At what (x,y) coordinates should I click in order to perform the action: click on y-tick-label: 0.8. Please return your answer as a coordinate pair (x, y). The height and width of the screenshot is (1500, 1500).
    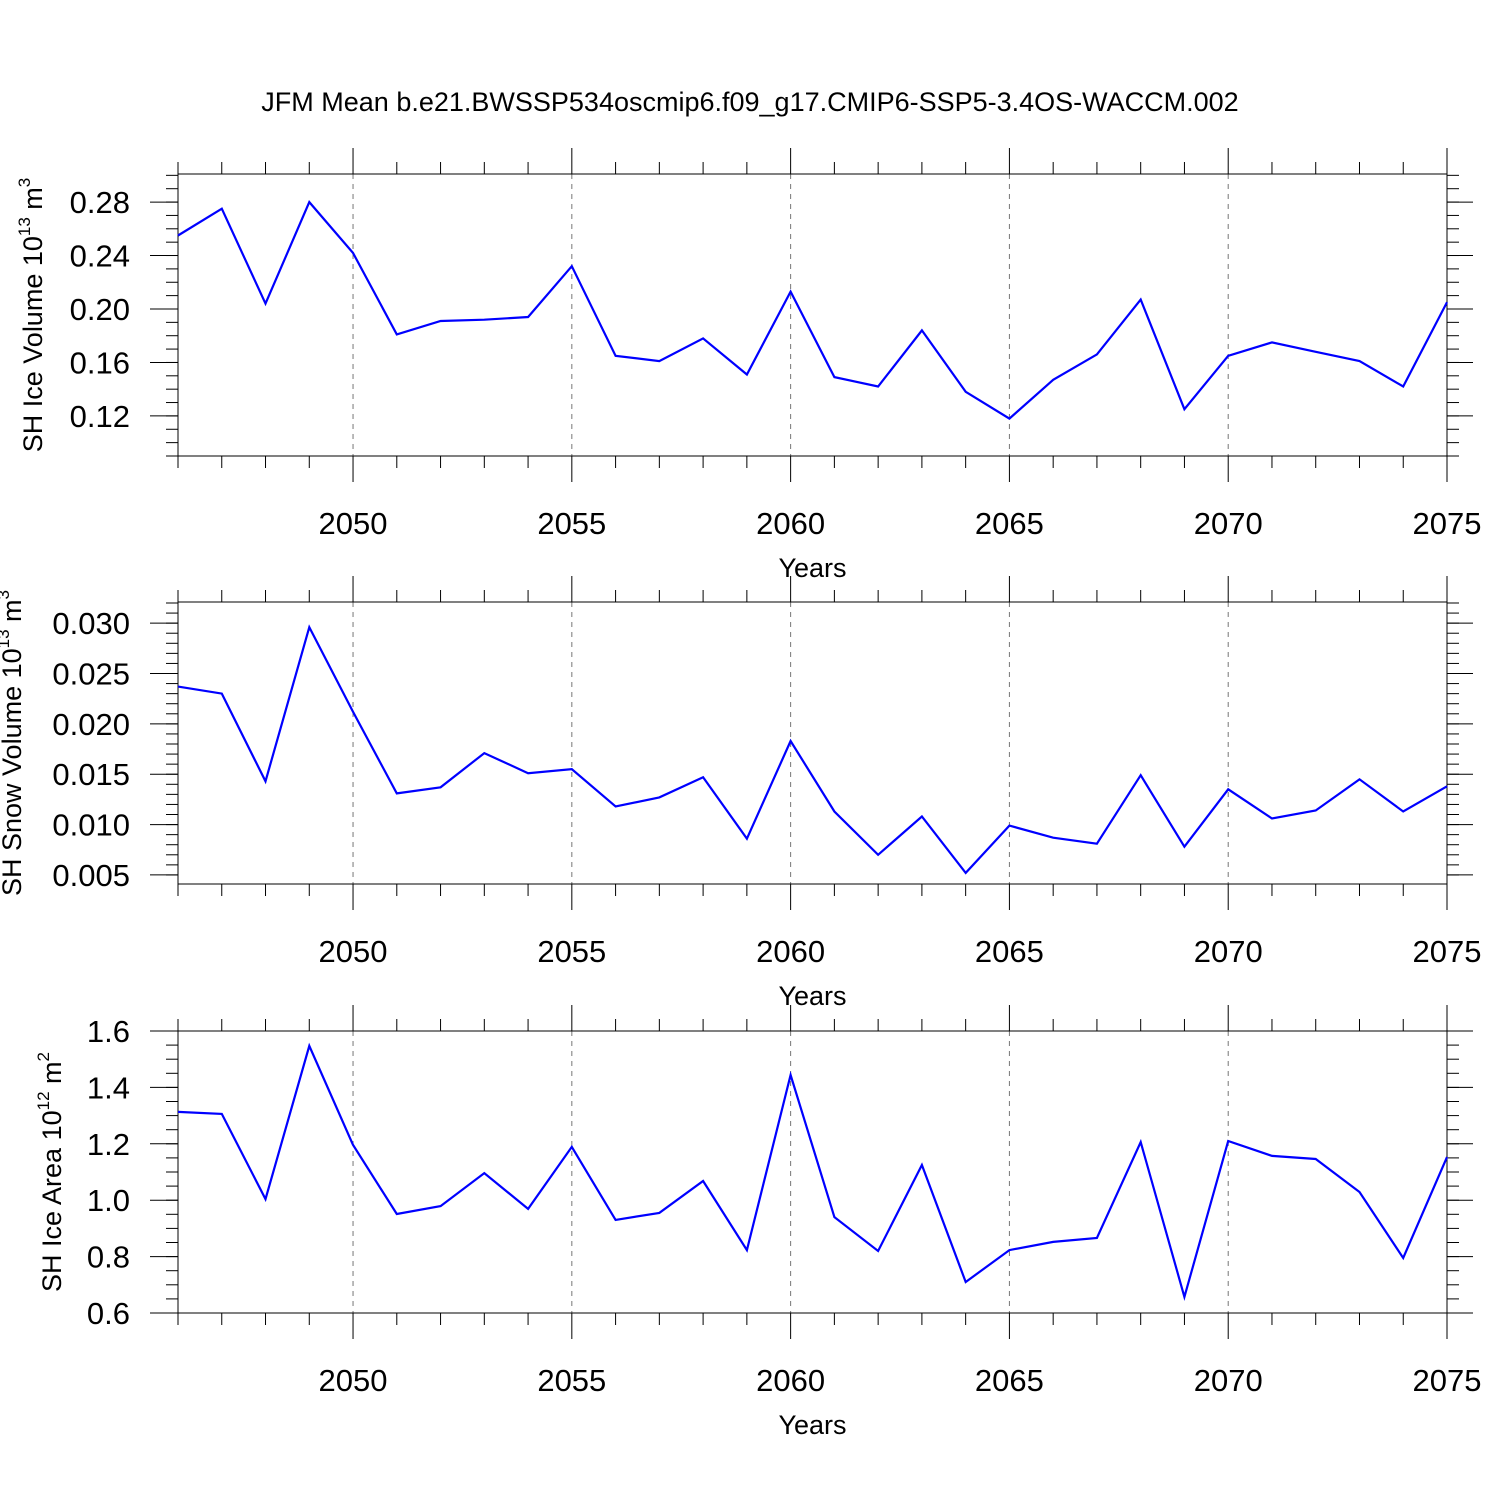
    Looking at the image, I should click on (108, 1257).